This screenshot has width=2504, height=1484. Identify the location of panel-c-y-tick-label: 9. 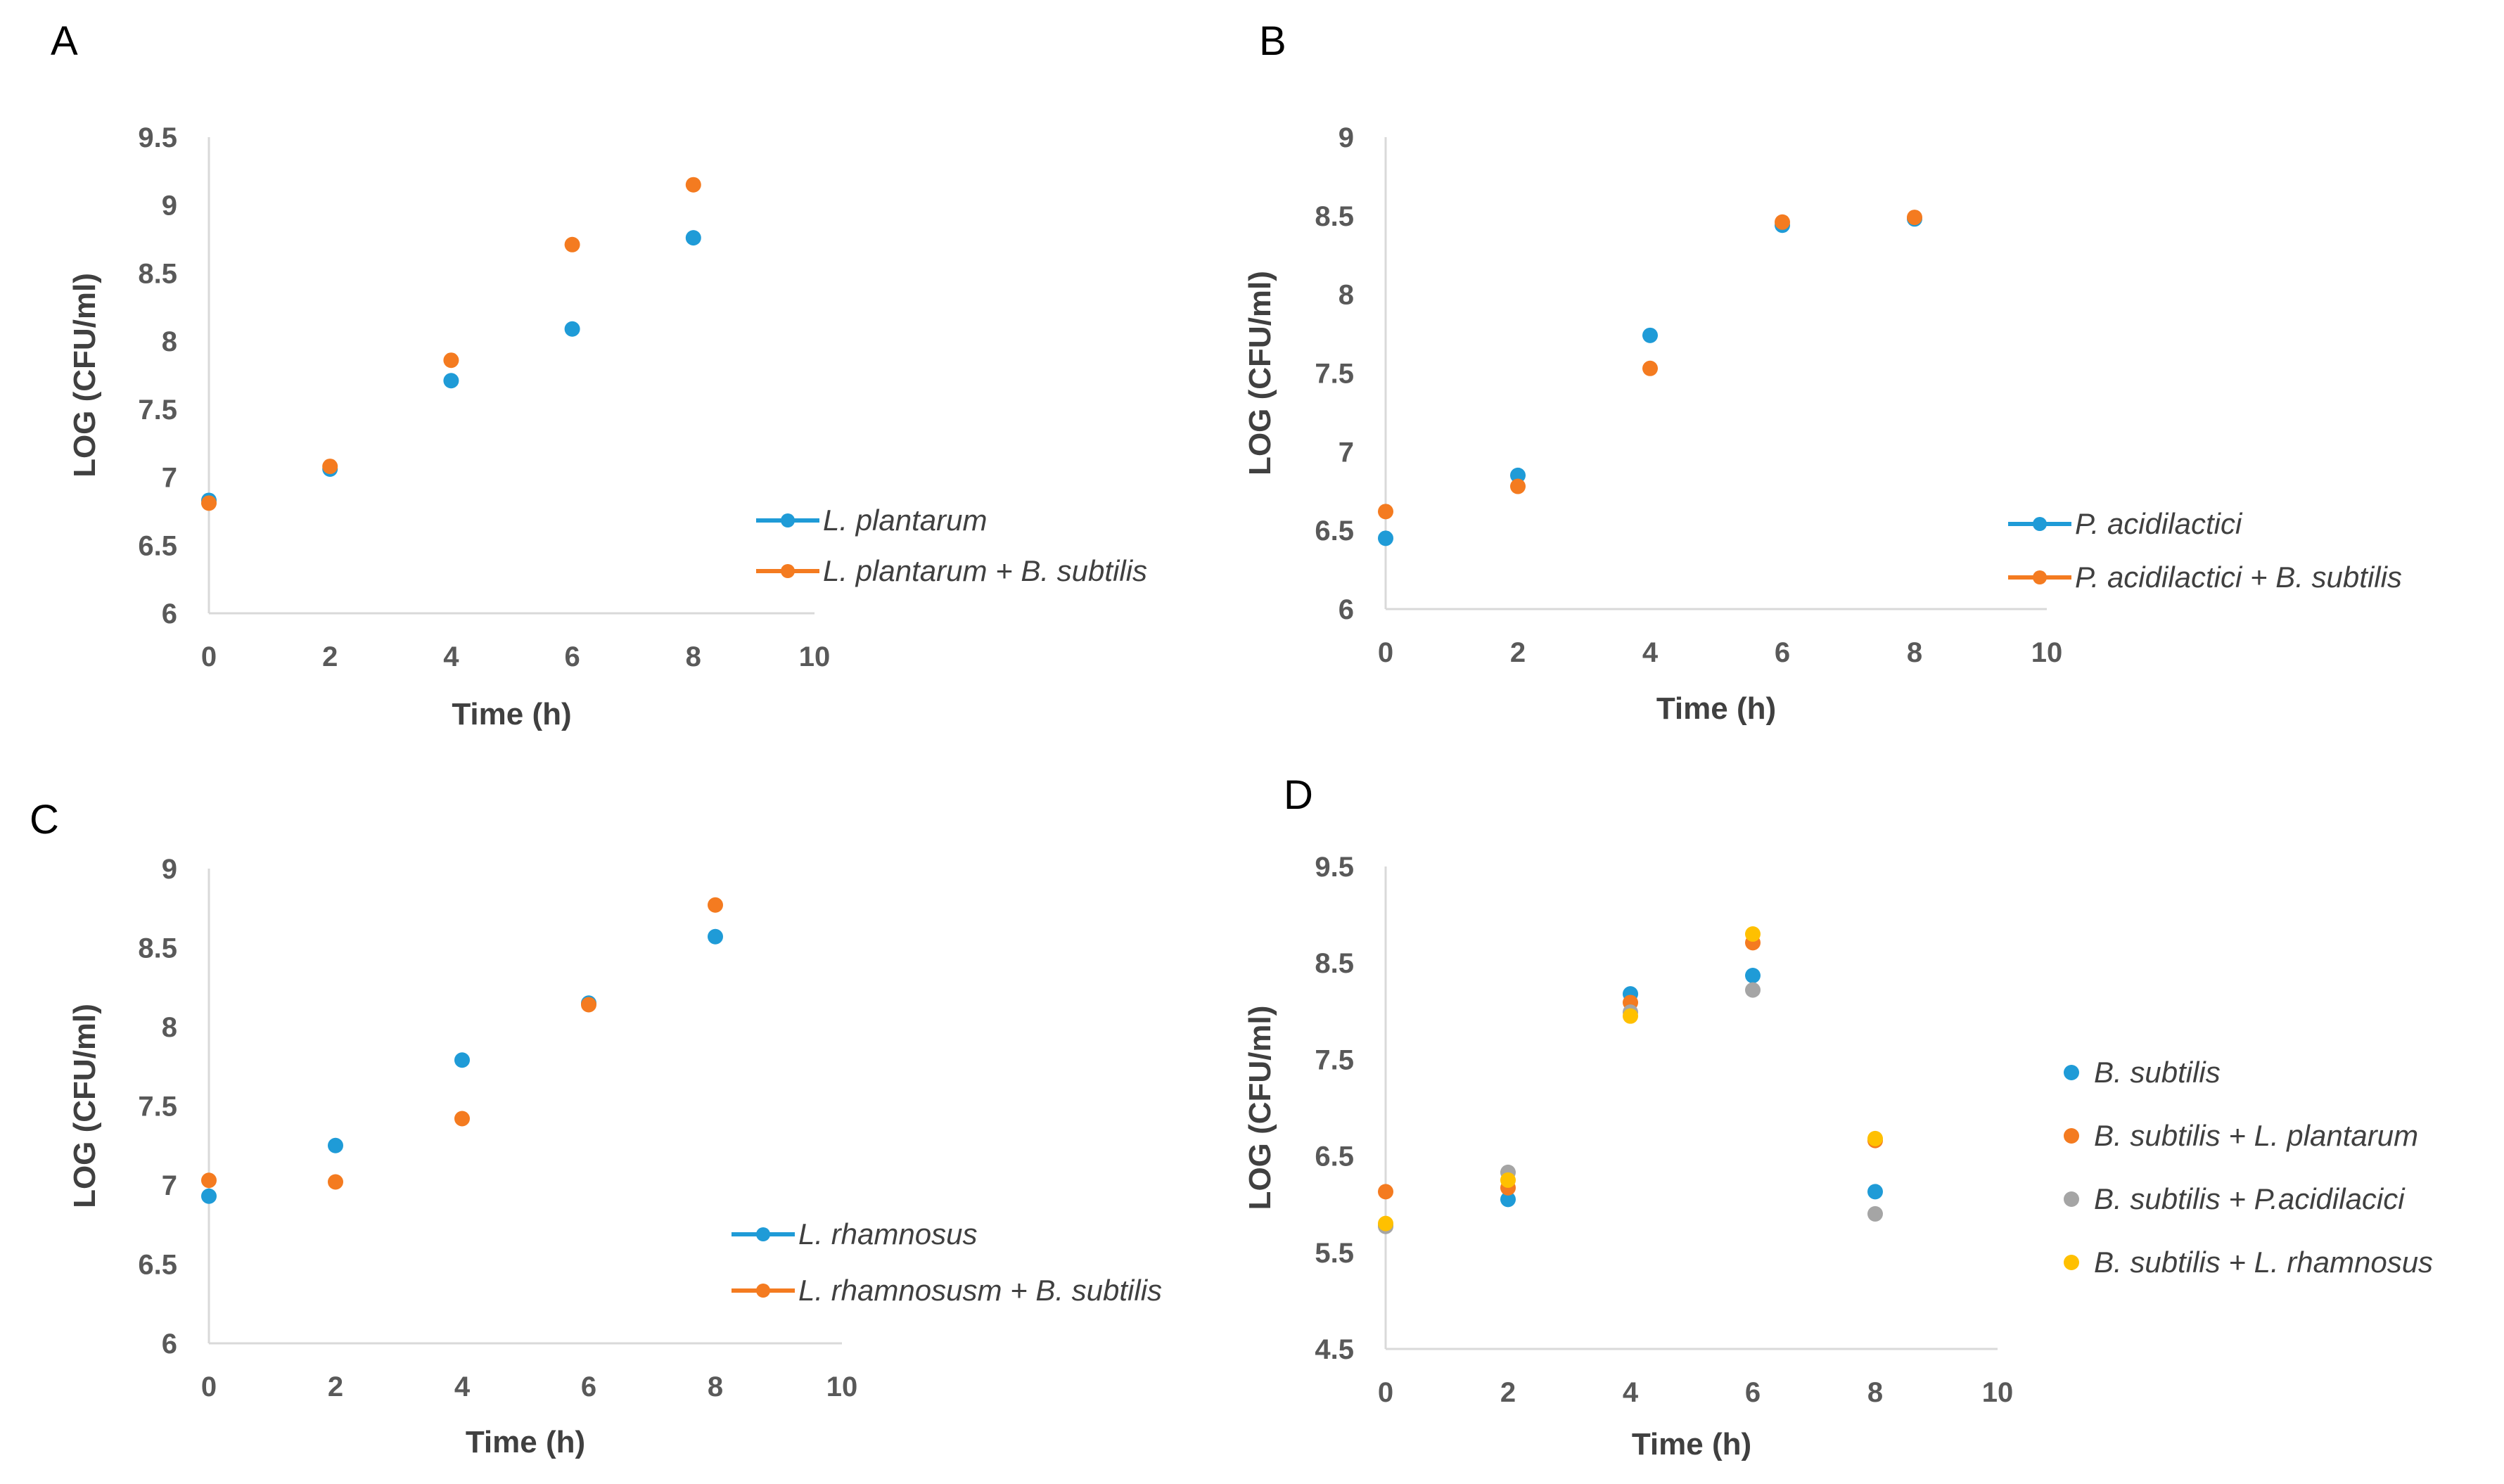
(169, 870).